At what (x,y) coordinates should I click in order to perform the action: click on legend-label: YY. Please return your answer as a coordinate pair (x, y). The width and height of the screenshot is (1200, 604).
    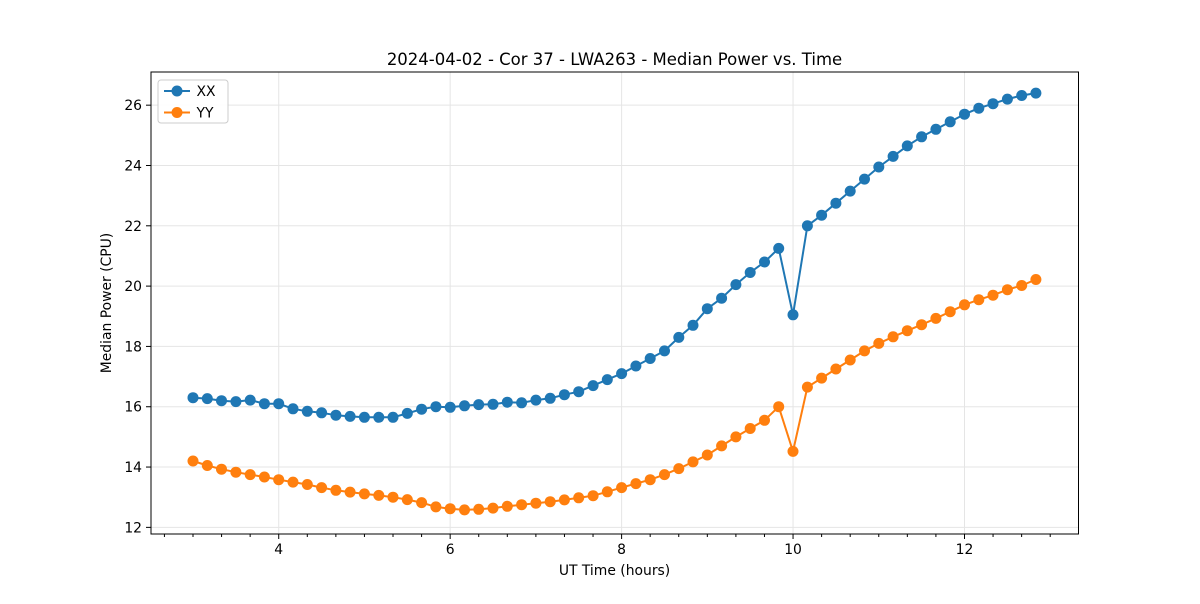
    Looking at the image, I should click on (205, 114).